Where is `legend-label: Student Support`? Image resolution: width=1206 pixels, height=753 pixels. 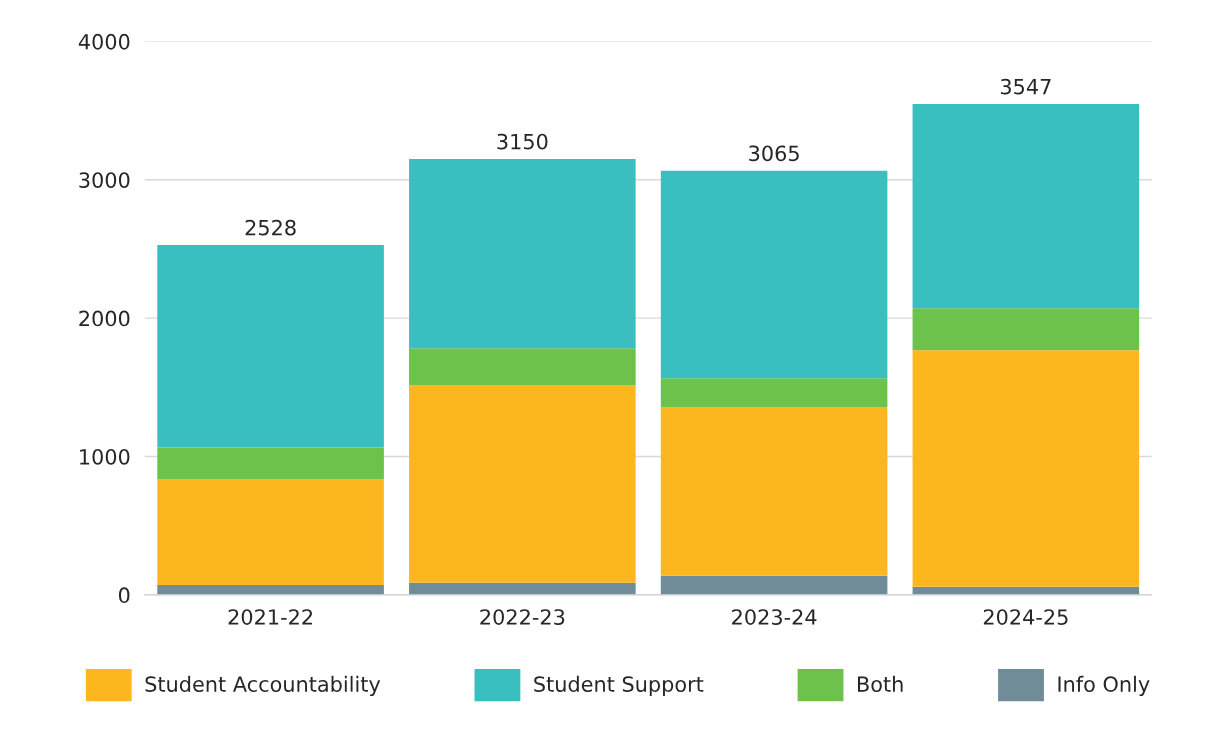 legend-label: Student Support is located at coordinates (619, 686).